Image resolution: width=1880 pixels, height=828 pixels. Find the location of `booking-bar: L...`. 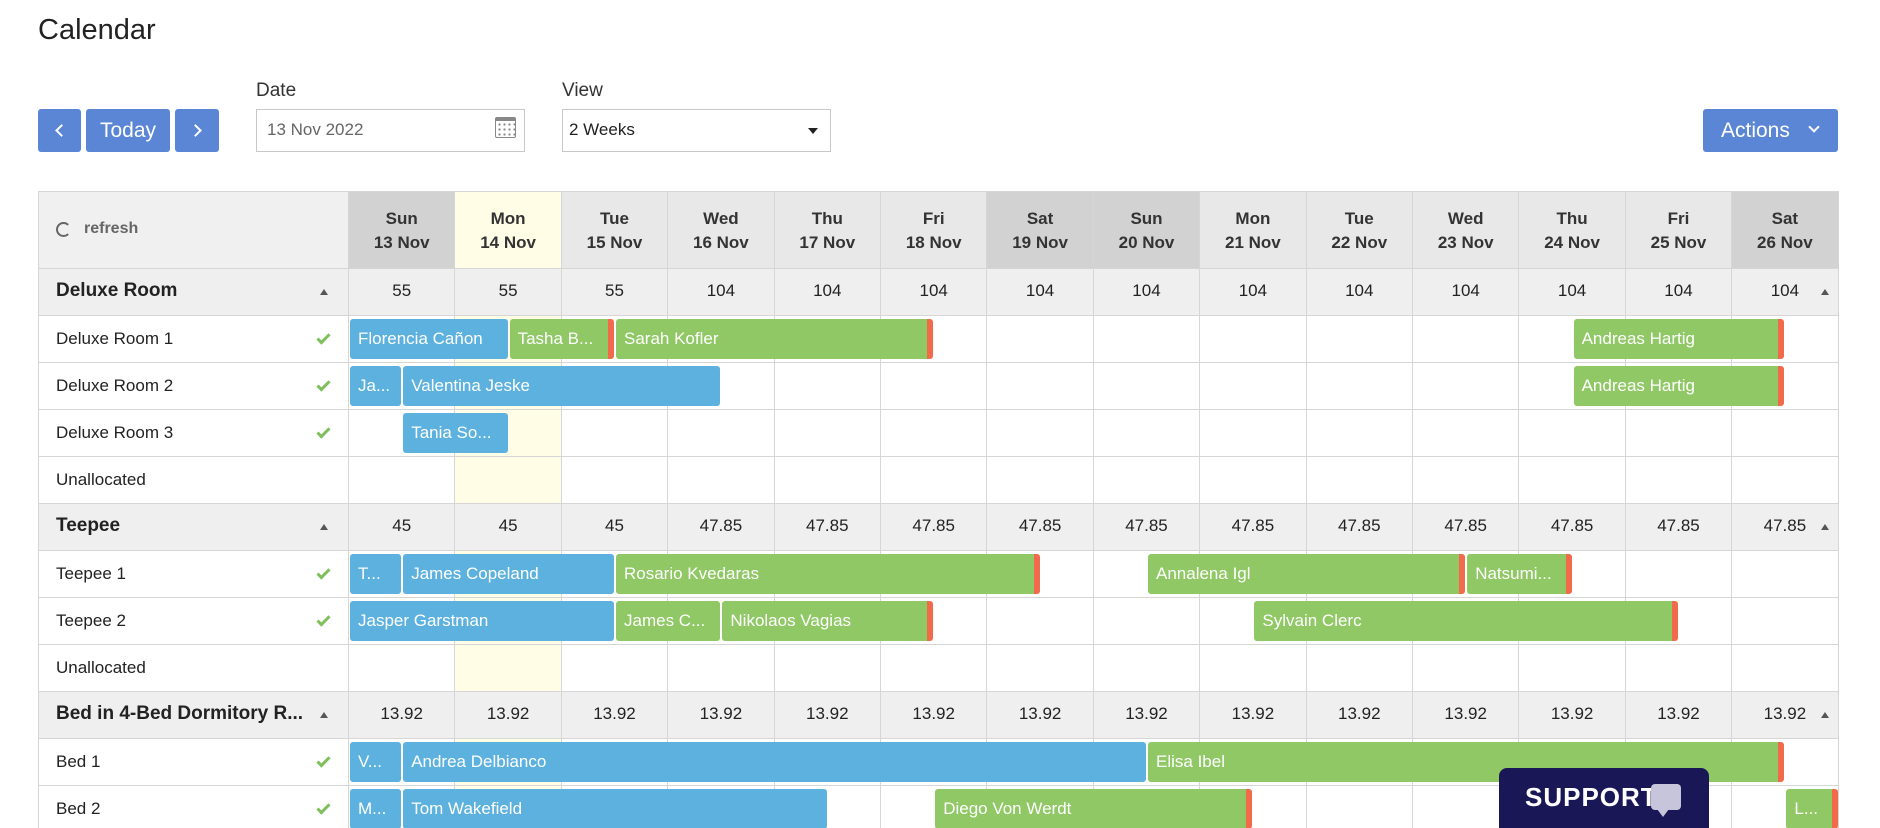

booking-bar: L... is located at coordinates (1812, 808).